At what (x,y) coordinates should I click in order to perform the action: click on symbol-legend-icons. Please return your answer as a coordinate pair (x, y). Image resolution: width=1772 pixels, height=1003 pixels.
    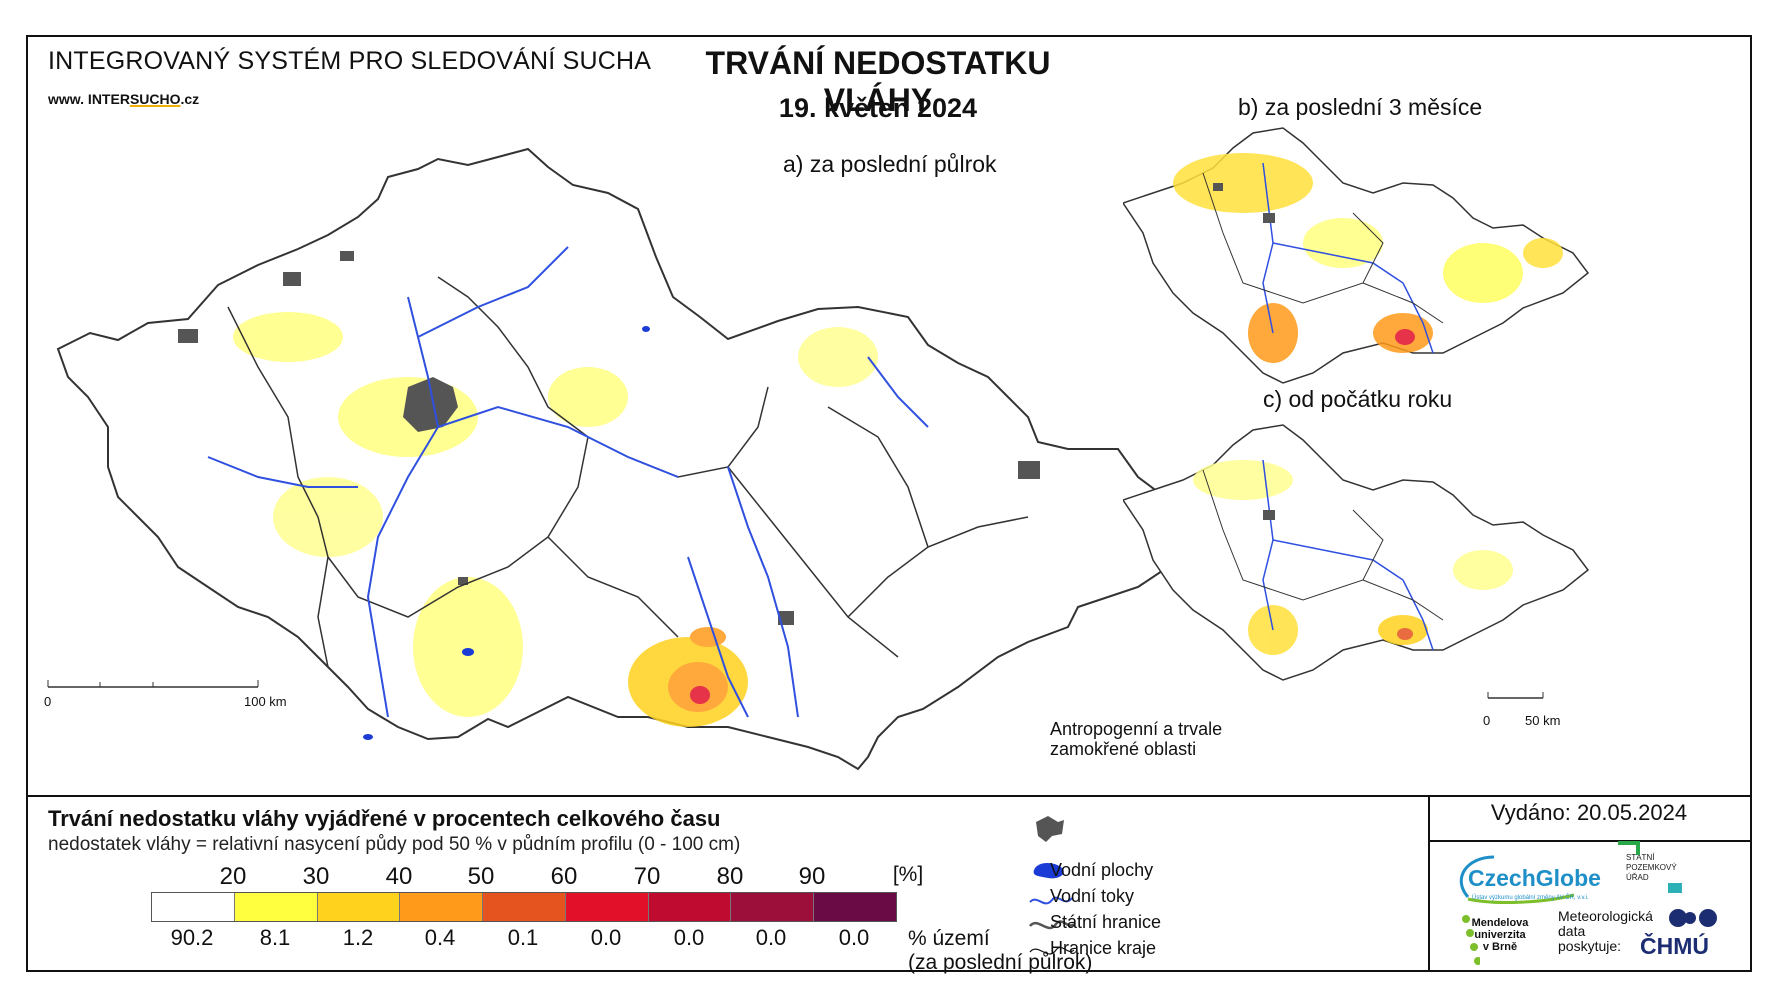
    Looking at the image, I should click on (1052, 885).